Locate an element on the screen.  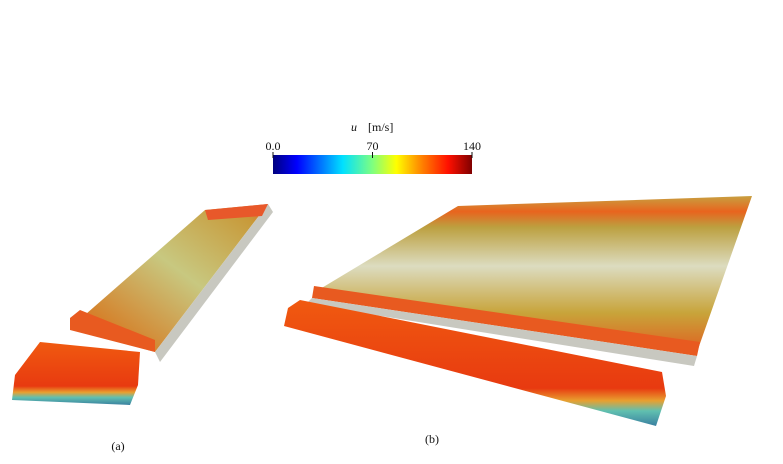
surface is located at coordinates (169, 278).